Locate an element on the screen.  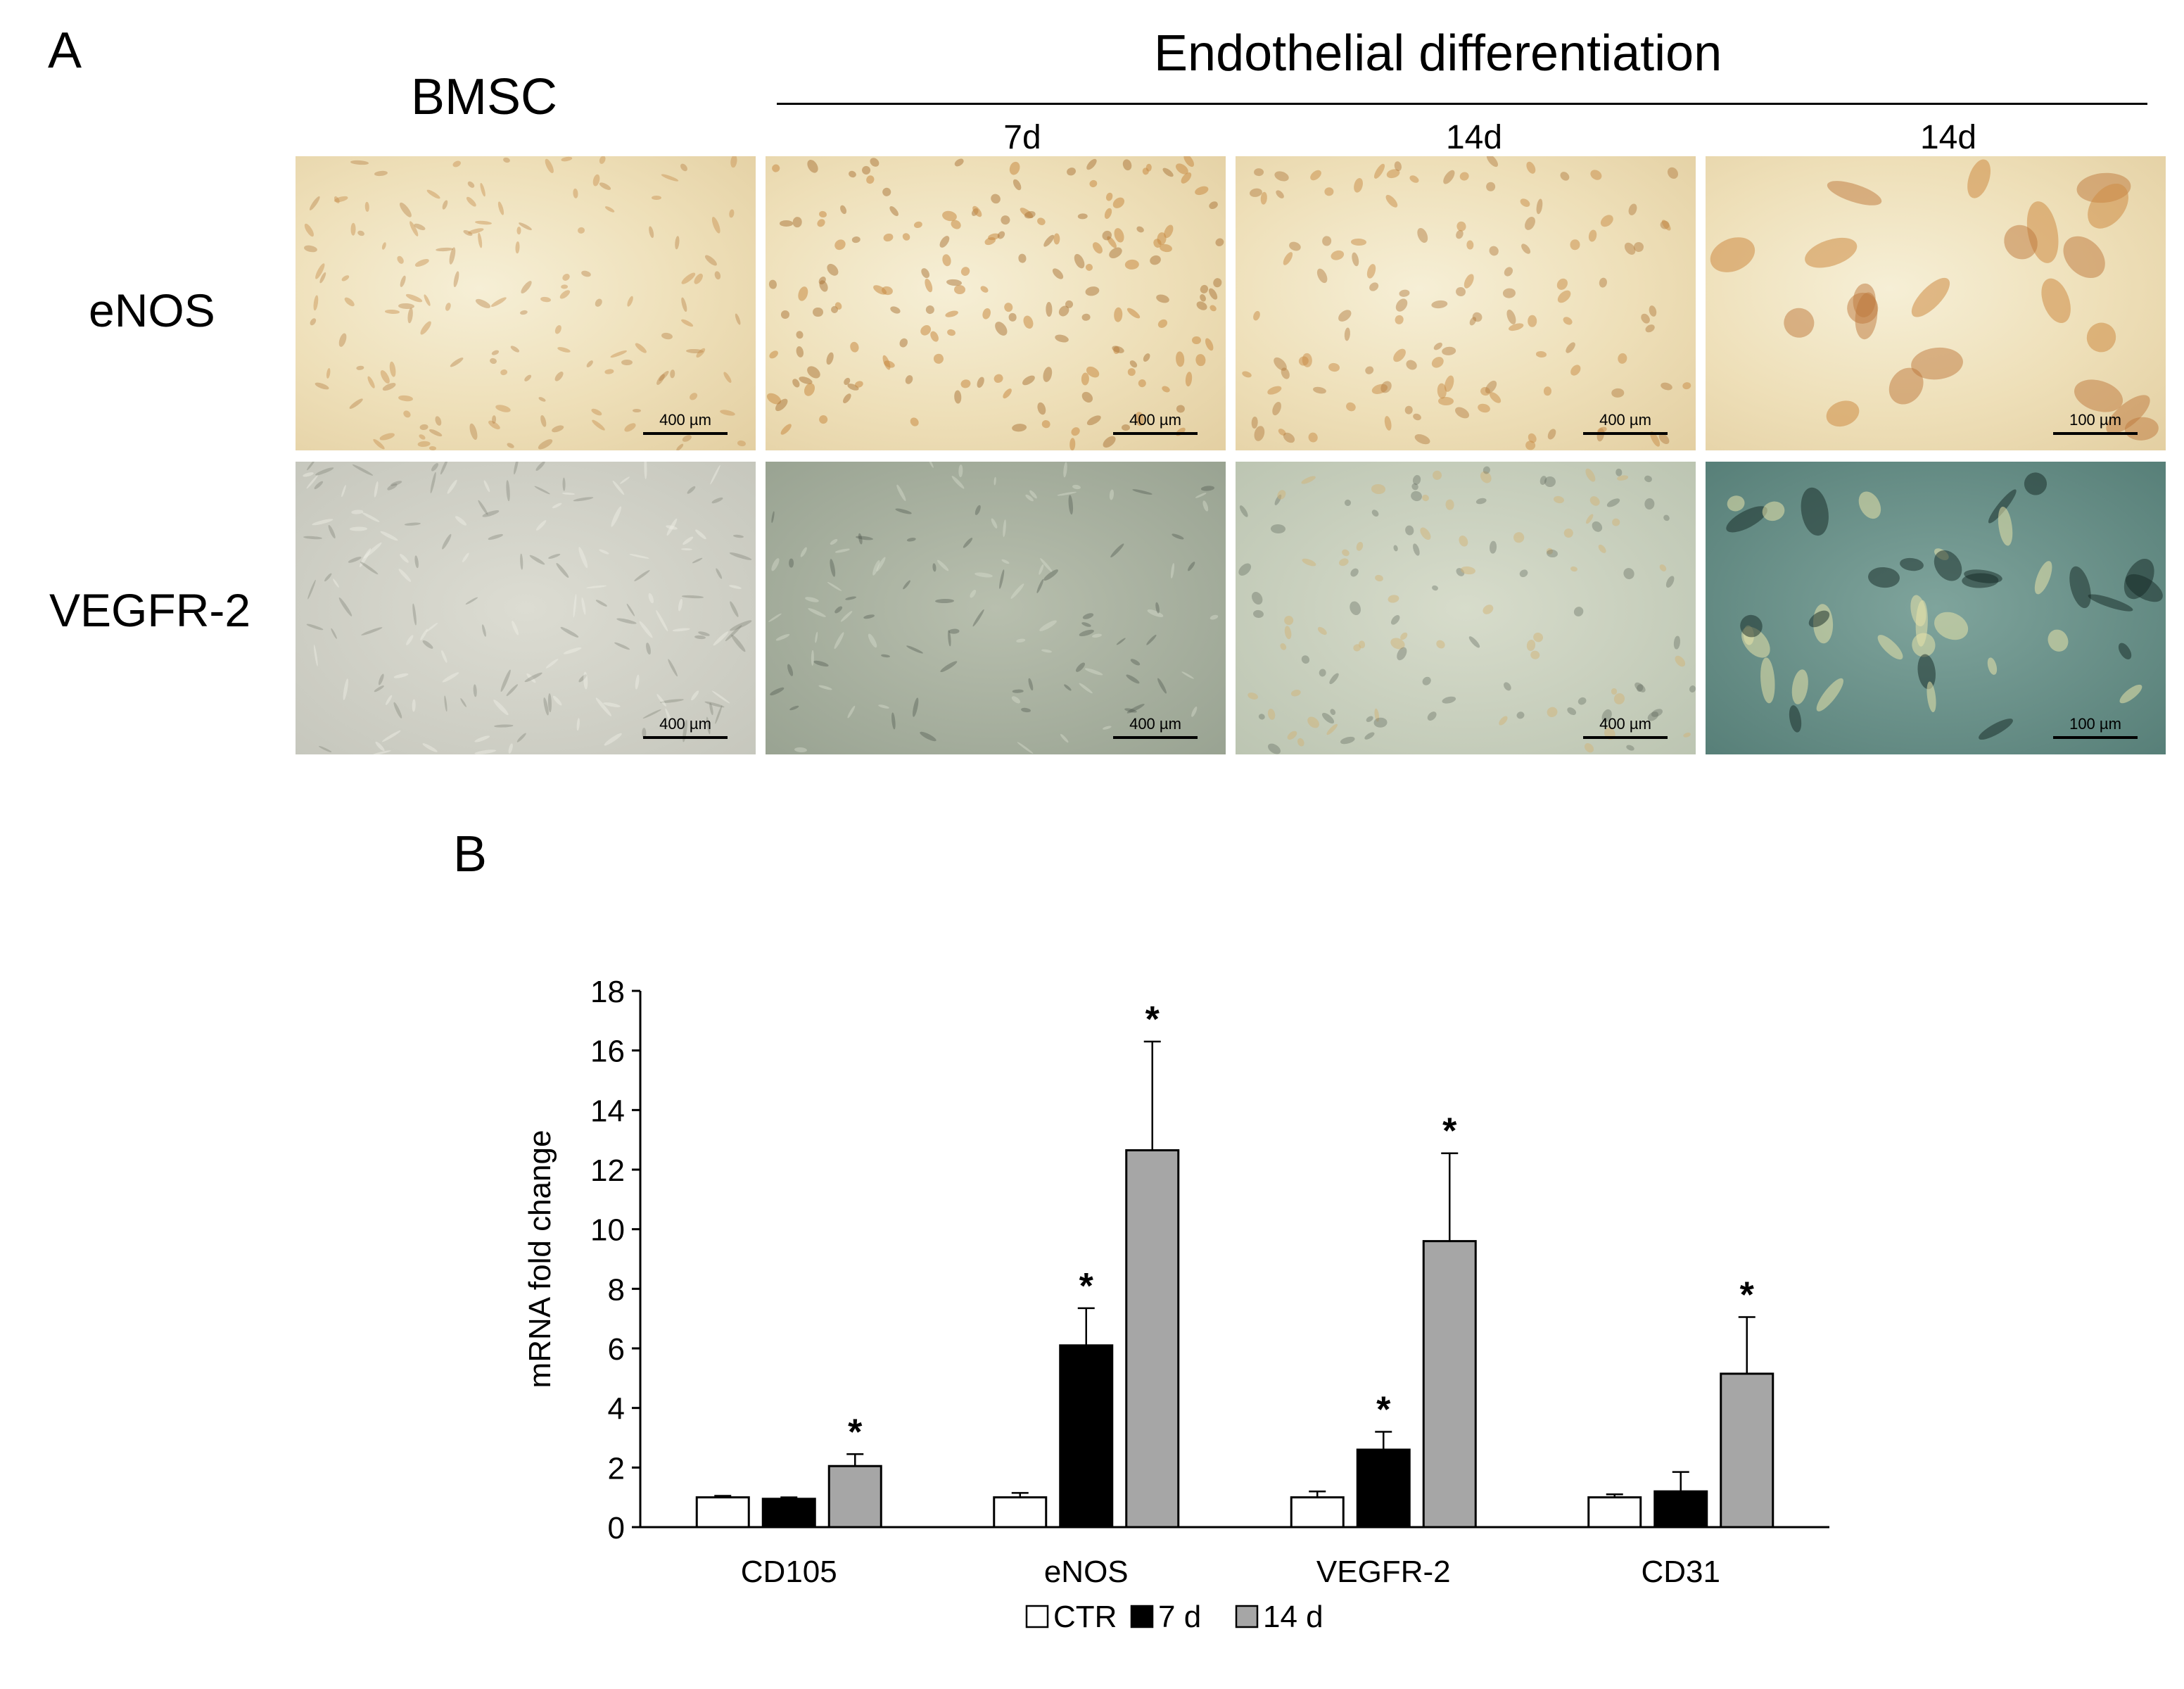
endothelial-differentiation-header: Endothelial differentiation is located at coordinates (1438, 53).